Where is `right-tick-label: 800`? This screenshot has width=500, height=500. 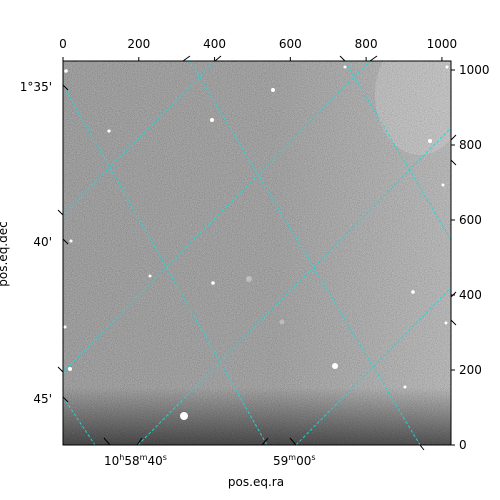
right-tick-label: 800 is located at coordinates (470, 145).